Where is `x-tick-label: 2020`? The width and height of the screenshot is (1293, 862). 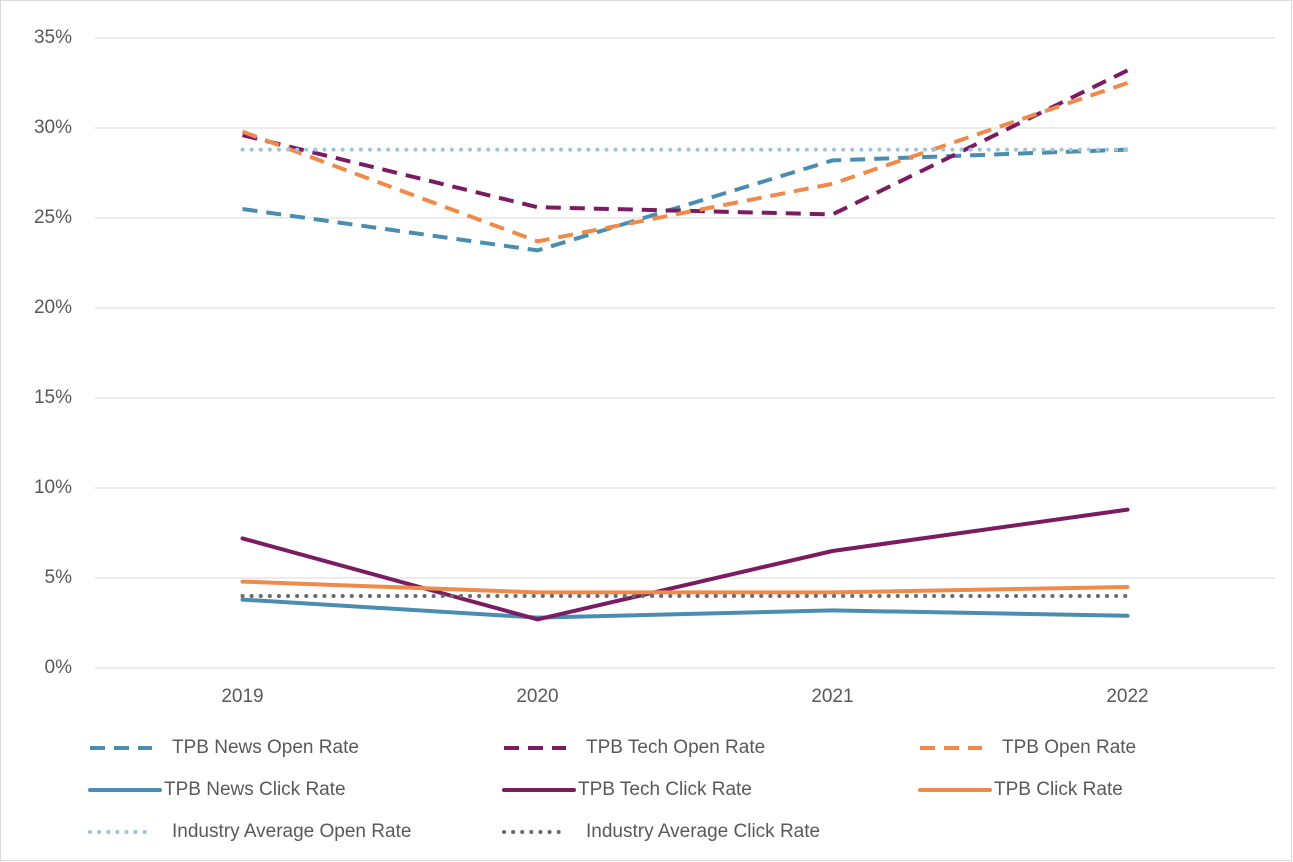 x-tick-label: 2020 is located at coordinates (537, 696).